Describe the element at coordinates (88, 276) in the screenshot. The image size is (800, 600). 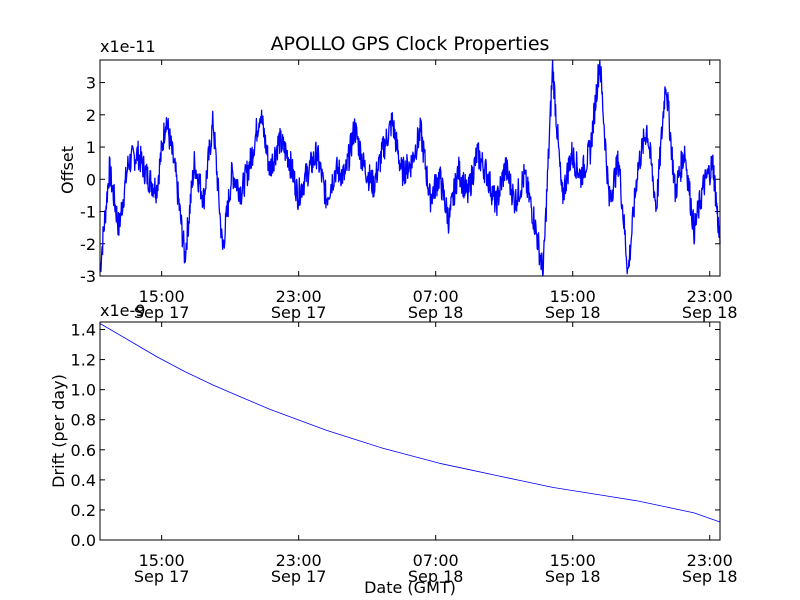
I see `offset-ytick-label: -3` at that location.